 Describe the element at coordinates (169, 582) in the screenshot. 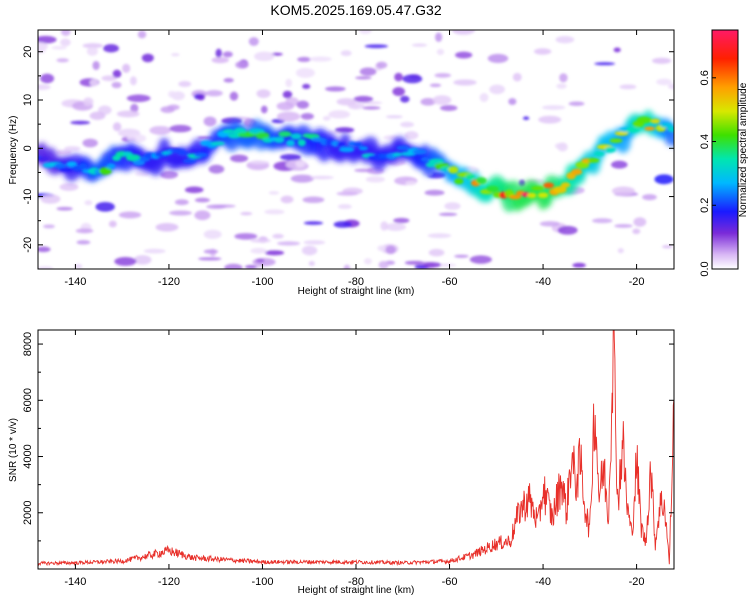

I see `x-tick-label: -120` at that location.